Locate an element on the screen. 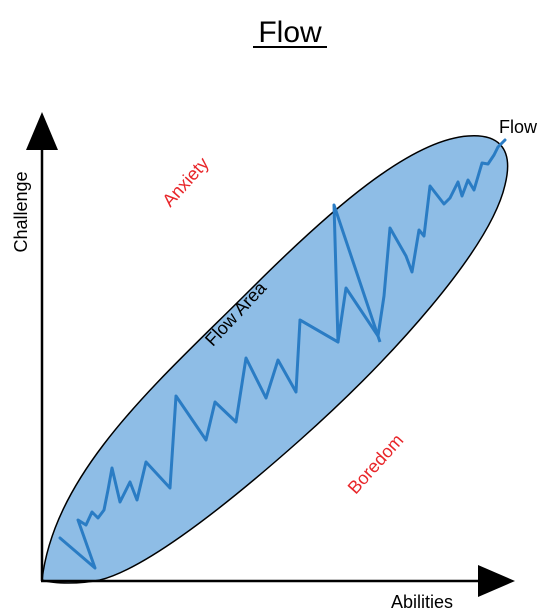 The image size is (543, 614). x-axis-arrowhead is located at coordinates (496, 581).